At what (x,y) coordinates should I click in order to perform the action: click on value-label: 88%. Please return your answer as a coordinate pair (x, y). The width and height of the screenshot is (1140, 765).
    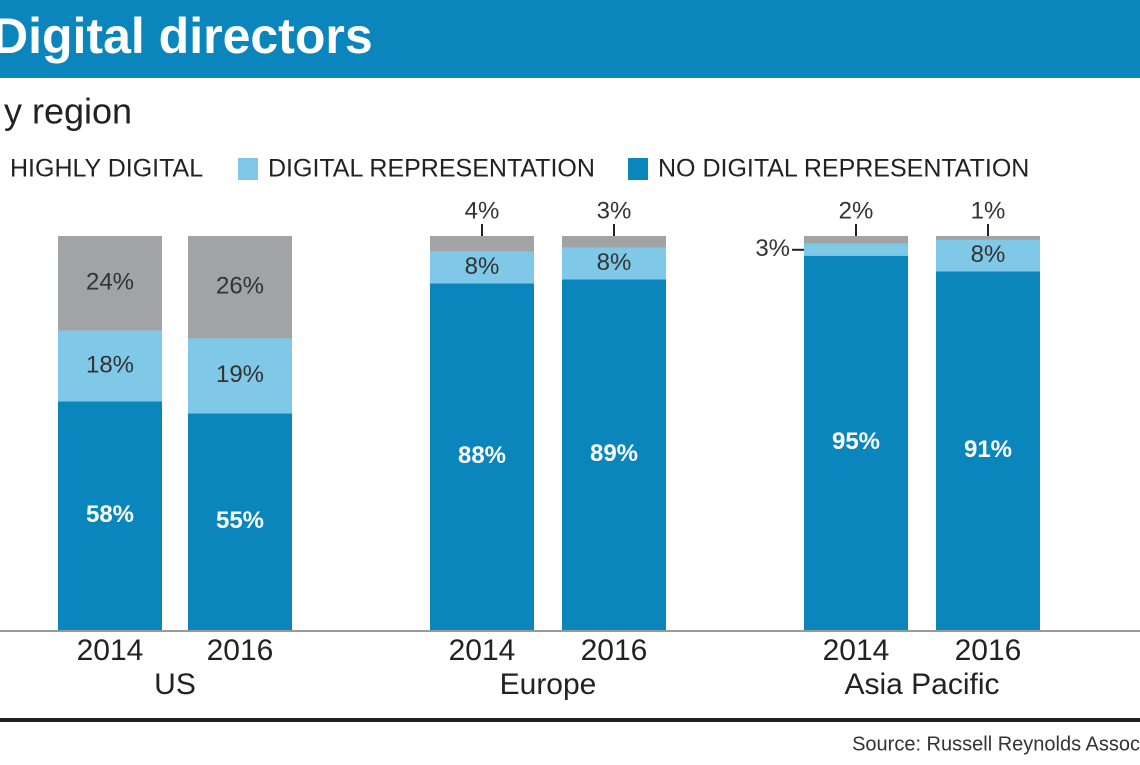
    Looking at the image, I should click on (482, 455).